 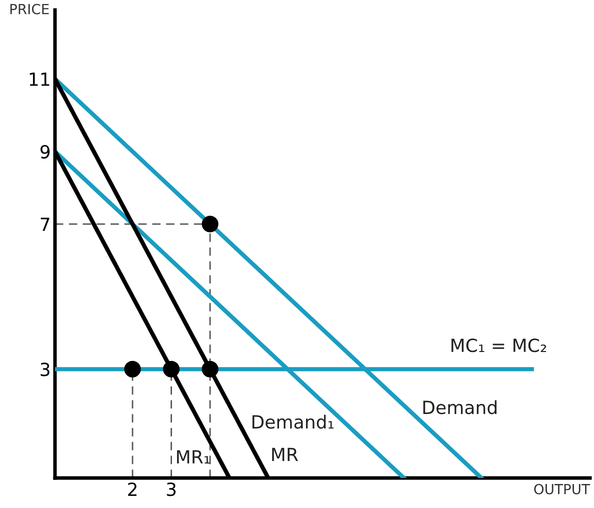 I want to click on y-tick-label: 3, so click(x=45, y=369).